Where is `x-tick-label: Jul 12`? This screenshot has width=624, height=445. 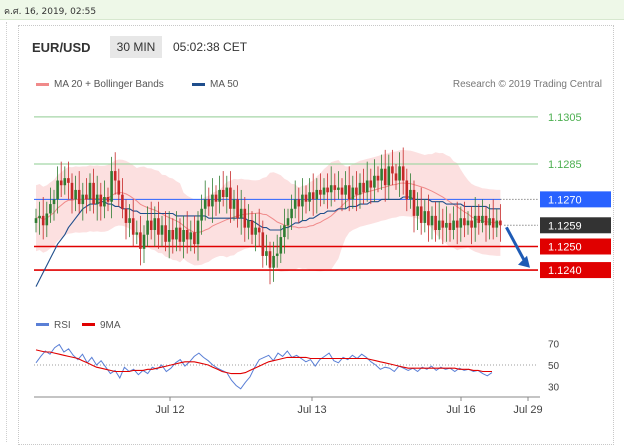 x-tick-label: Jul 12 is located at coordinates (169, 410).